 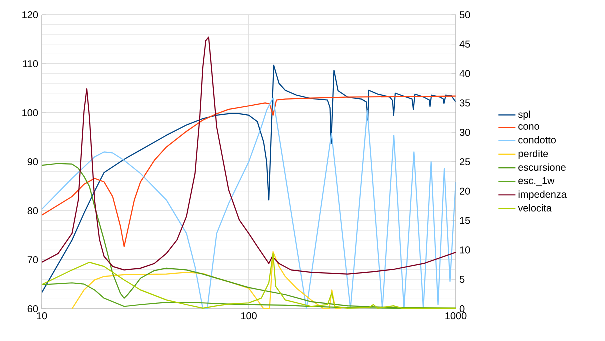 What do you see at coordinates (30, 64) in the screenshot?
I see `y-tick-label: 110` at bounding box center [30, 64].